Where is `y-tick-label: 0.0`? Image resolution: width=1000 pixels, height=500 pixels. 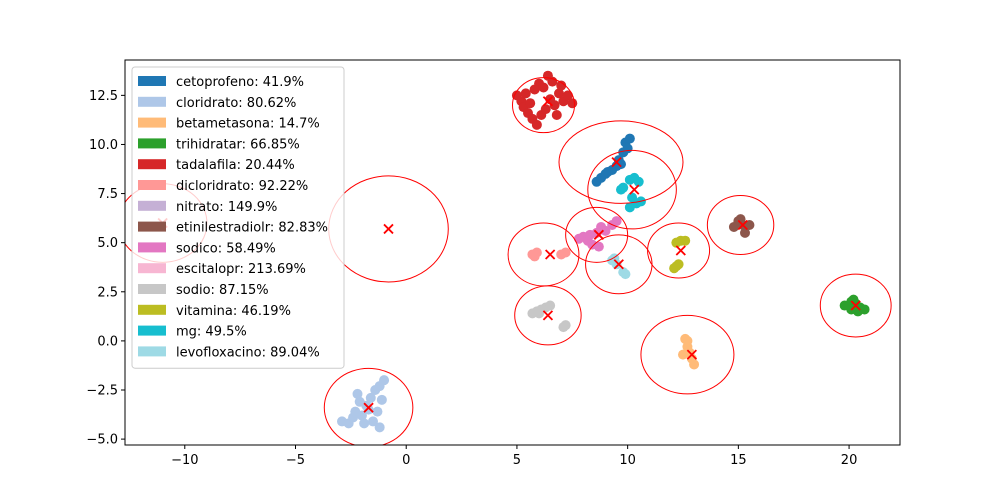
y-tick-label: 0.0 is located at coordinates (107, 341).